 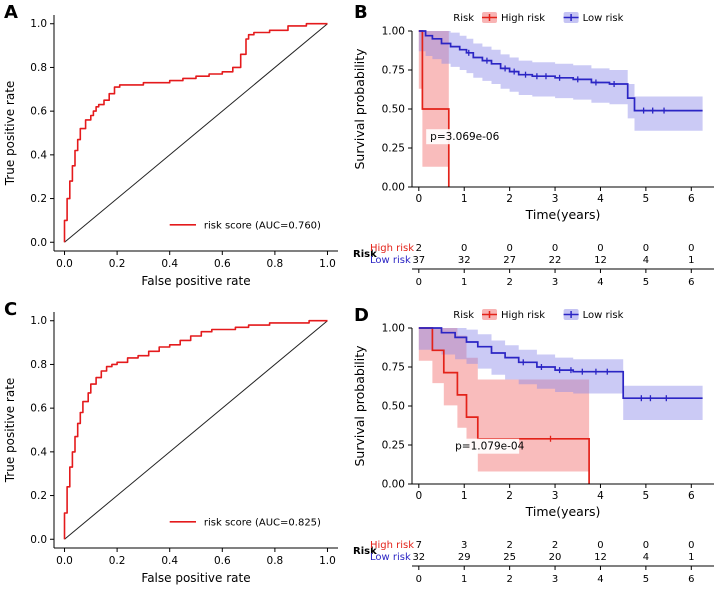 I want to click on censor-marks-high-risk, so click(x=550, y=438).